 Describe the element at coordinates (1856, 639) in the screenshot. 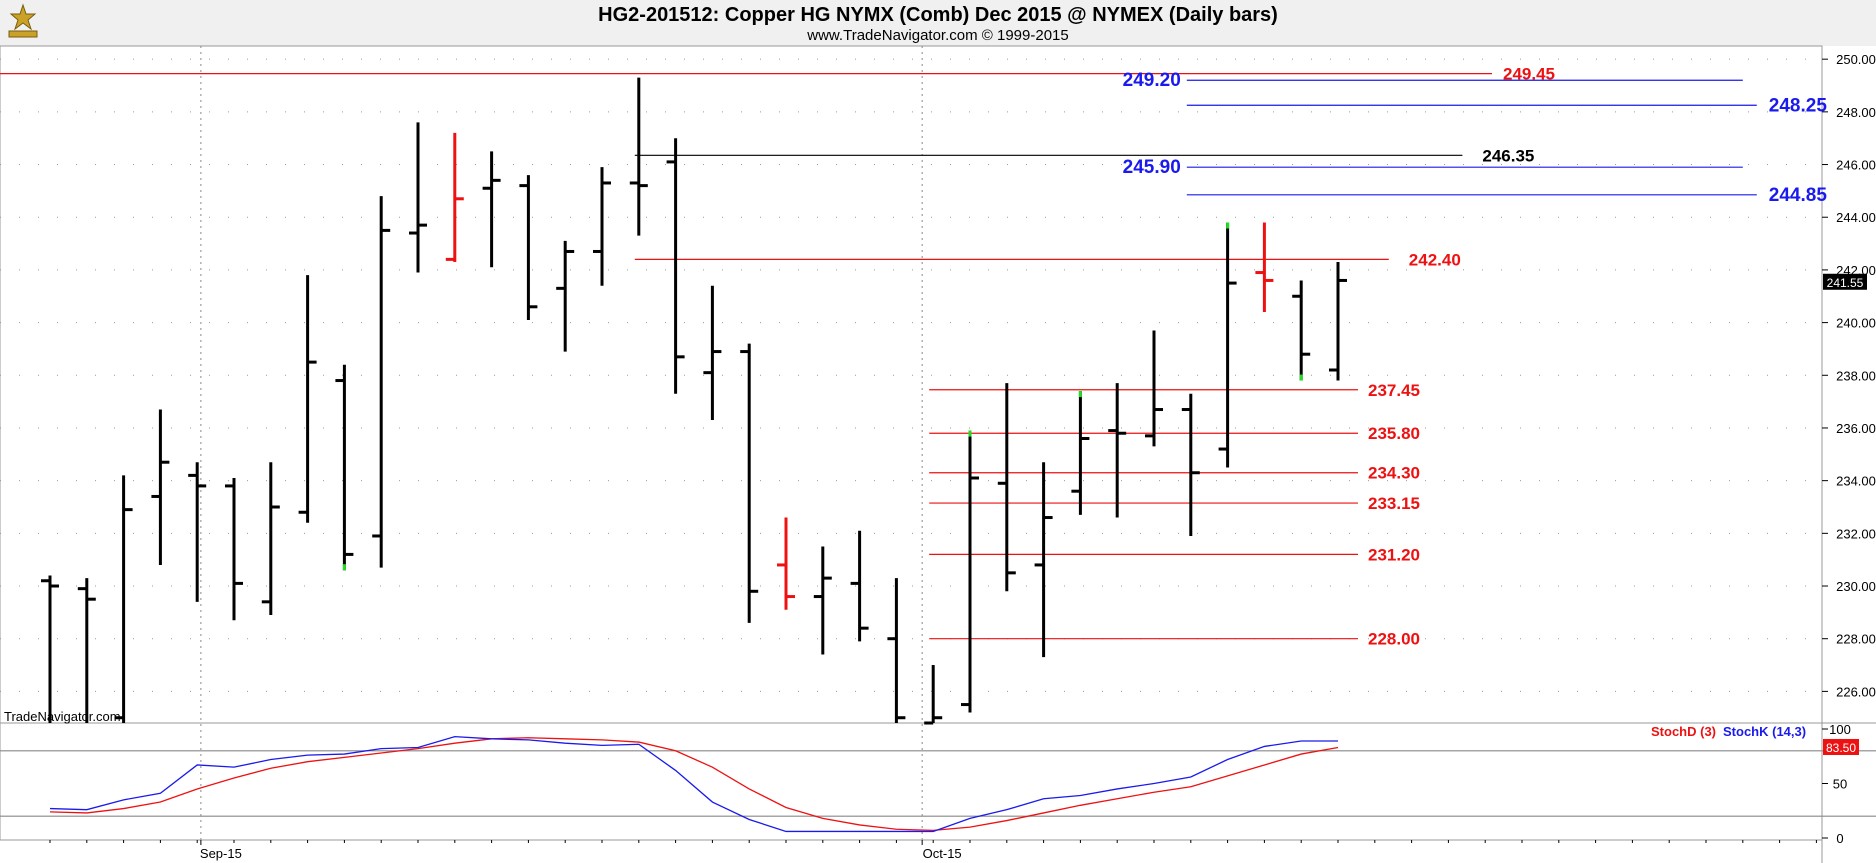

I see `y-tick-label-1: 228.00` at that location.